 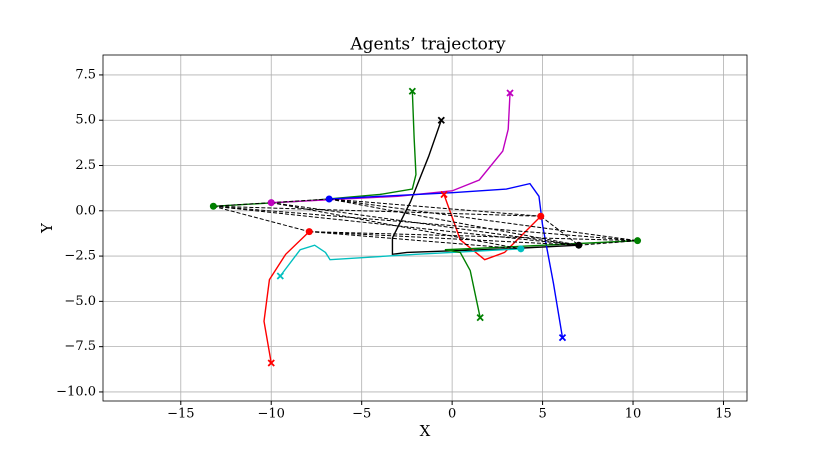 What do you see at coordinates (80, 256) in the screenshot?
I see `y-tick-label: −2.5` at bounding box center [80, 256].